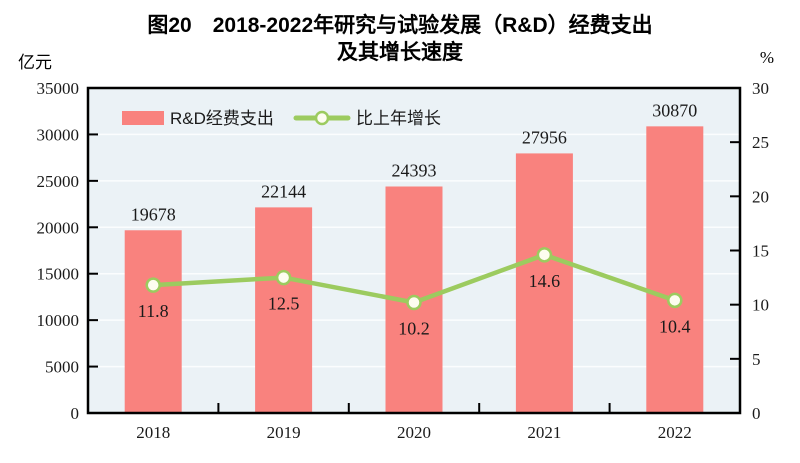  I want to click on y-left-tick-label: 10000, so click(58, 320).